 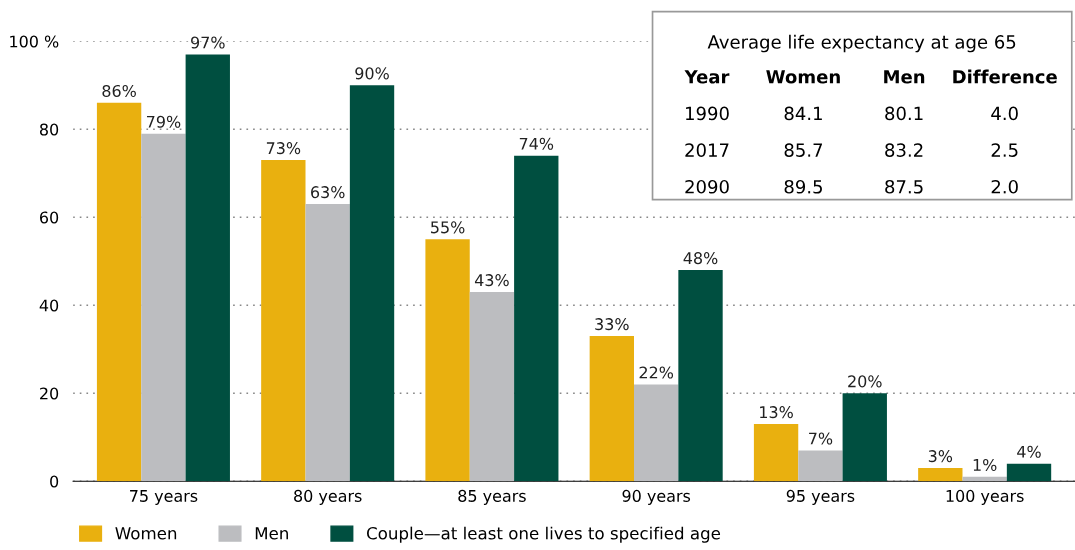 What do you see at coordinates (803, 150) in the screenshot?
I see `annotation: 85.7` at bounding box center [803, 150].